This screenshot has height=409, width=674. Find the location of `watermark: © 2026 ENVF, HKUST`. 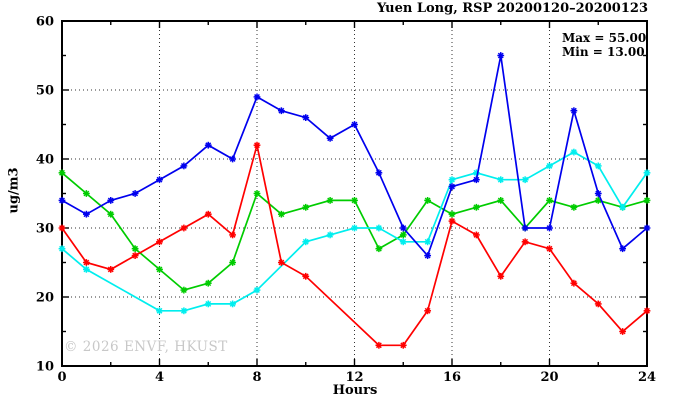

watermark: © 2026 ENVF, HKUST is located at coordinates (146, 347).